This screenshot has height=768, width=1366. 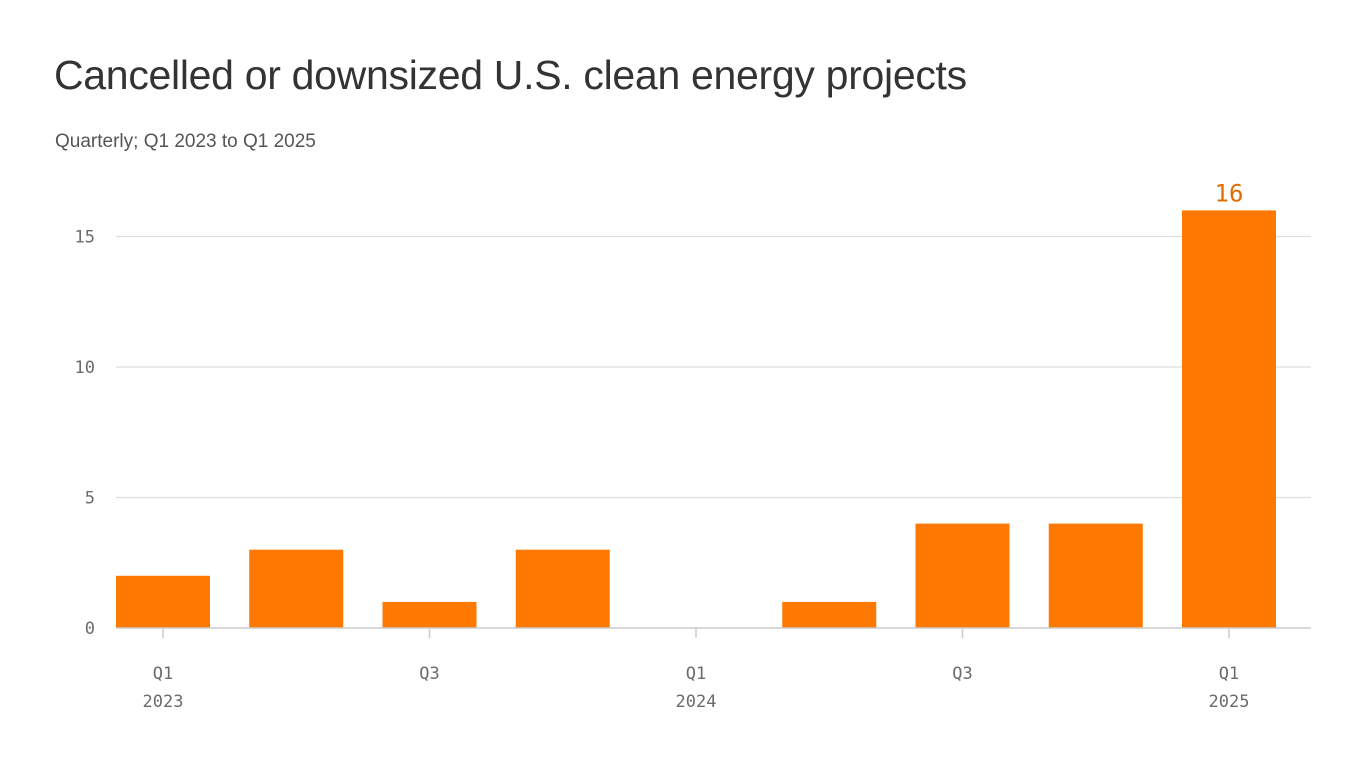 I want to click on x-tick-label-year: 2025, so click(x=1229, y=702).